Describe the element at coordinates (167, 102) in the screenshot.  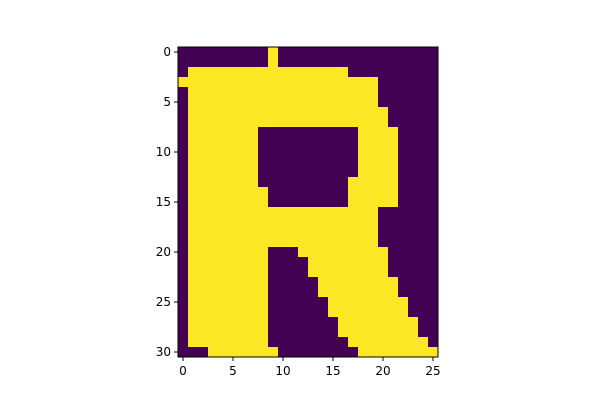
I see `y-tick-label: 5` at that location.